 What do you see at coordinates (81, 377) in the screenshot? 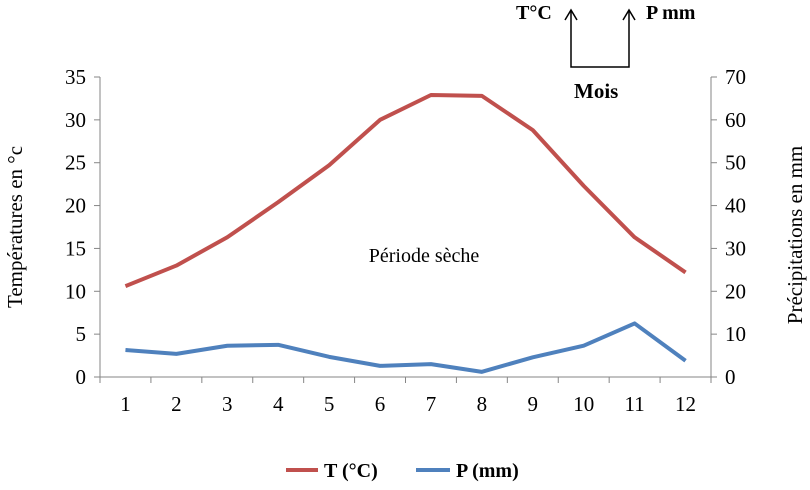
I see `y-tick-label: 0` at bounding box center [81, 377].